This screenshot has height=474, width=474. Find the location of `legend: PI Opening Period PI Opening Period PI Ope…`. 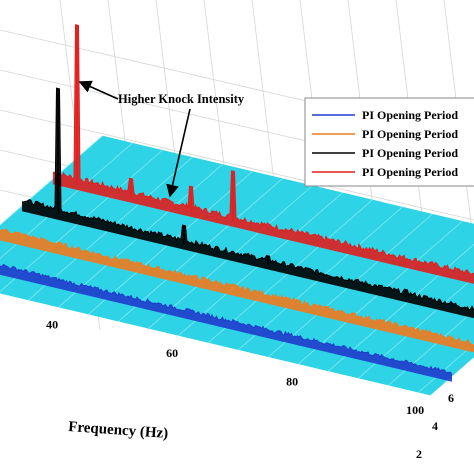

legend: PI Opening Period PI Opening Period PI Ope… is located at coordinates (389, 142).